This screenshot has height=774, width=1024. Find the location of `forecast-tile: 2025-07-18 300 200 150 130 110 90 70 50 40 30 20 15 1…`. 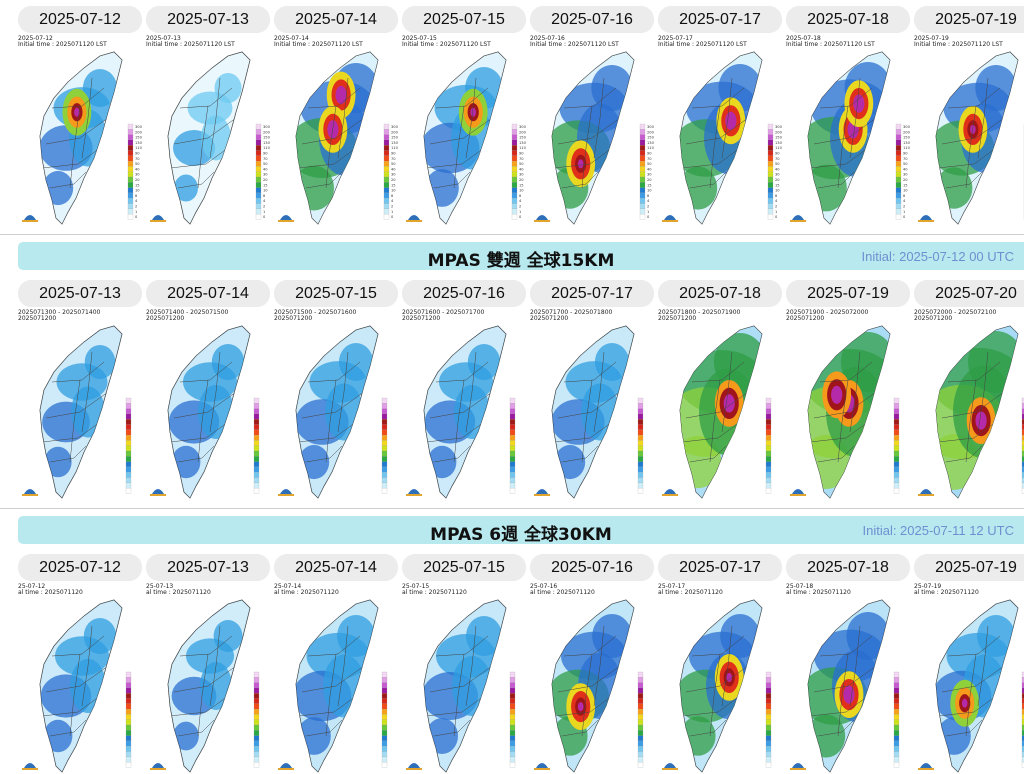

forecast-tile: 2025-07-18 300 200 150 130 110 90 70 50 40 30 20 15 1… is located at coordinates (848, 117).